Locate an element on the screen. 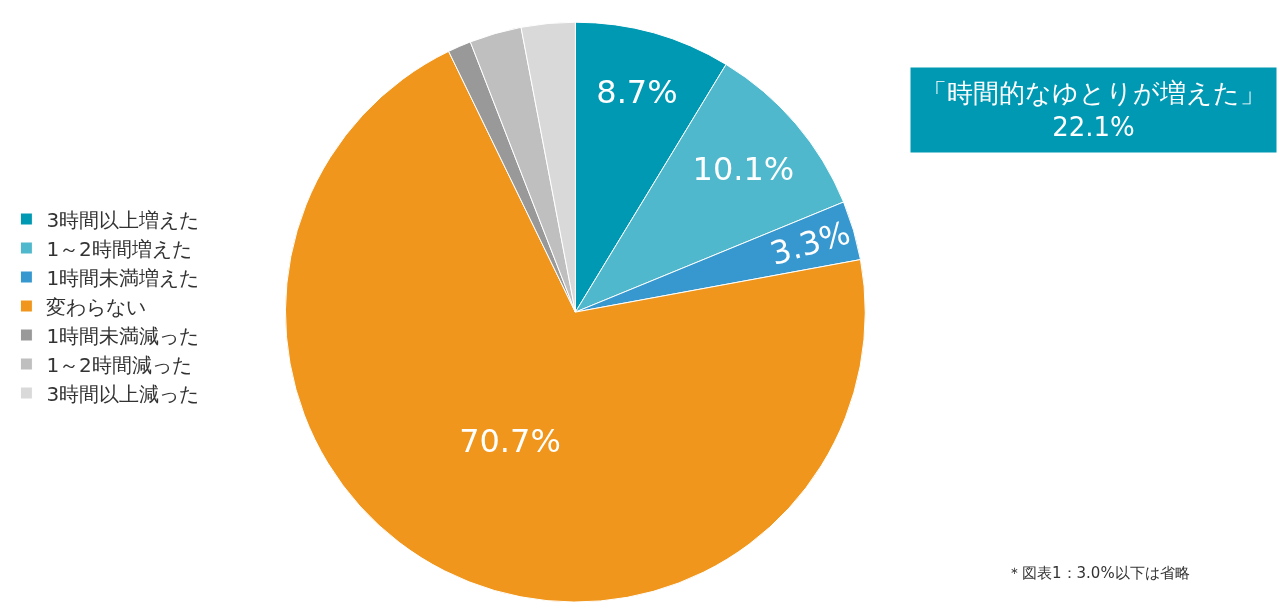 This screenshot has height=612, width=1280. legend-label: 3時間以上増えた is located at coordinates (123, 219).